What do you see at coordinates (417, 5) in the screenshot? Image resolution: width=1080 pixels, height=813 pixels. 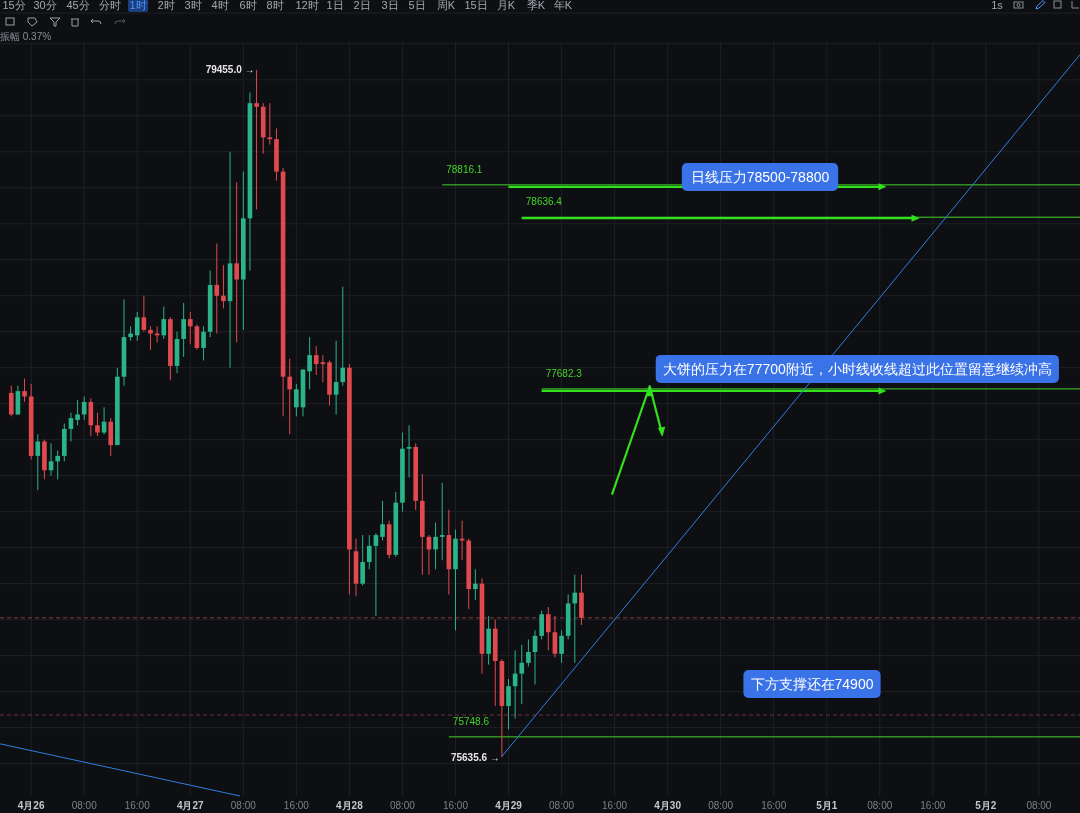 I see `text: 5日` at bounding box center [417, 5].